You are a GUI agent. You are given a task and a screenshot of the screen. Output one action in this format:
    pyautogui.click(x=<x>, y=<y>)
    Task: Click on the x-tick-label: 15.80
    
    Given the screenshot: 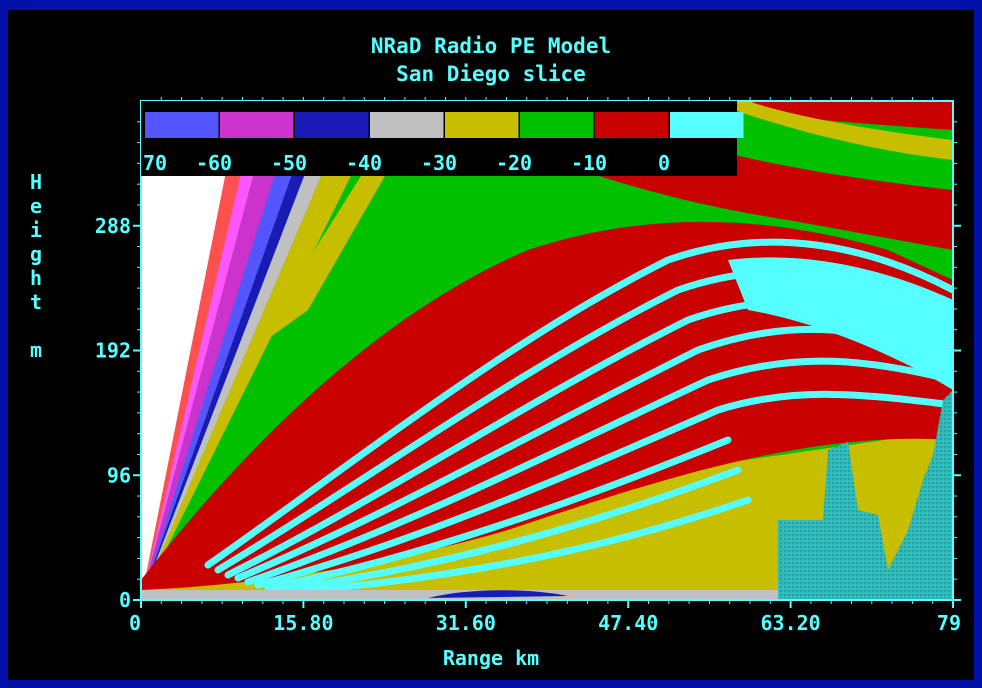 What is the action you would take?
    pyautogui.click(x=303, y=623)
    